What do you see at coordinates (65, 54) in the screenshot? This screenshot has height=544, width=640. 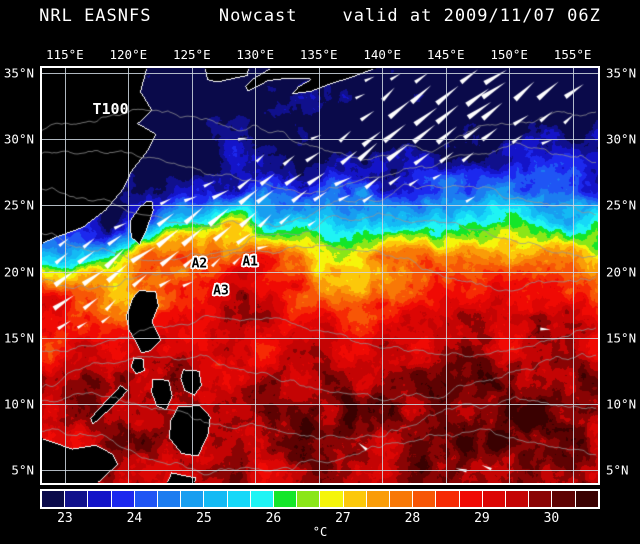 I see `longitude-tick-115: 115°E` at bounding box center [65, 54].